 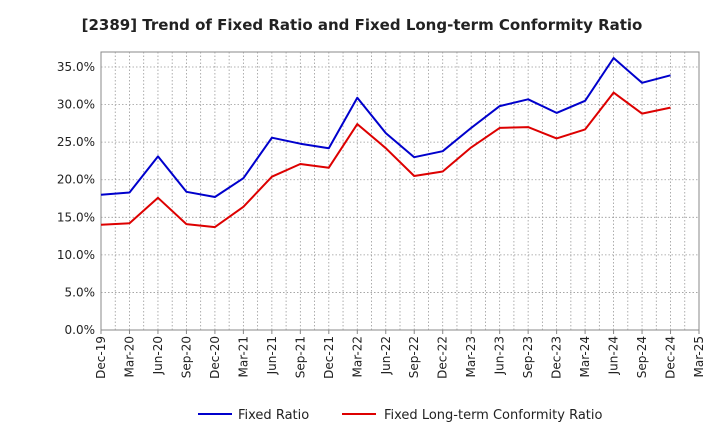 I want to click on x-tick-label: Jun-21, so click(x=272, y=355).